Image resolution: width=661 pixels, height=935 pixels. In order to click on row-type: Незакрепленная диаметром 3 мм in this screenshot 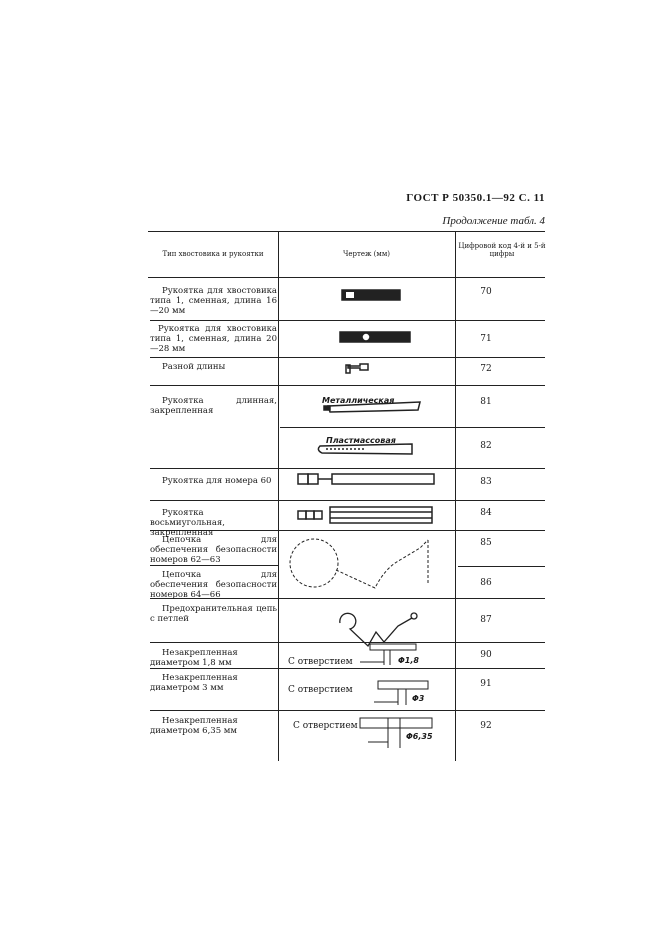, I will do `click(194, 683)`.